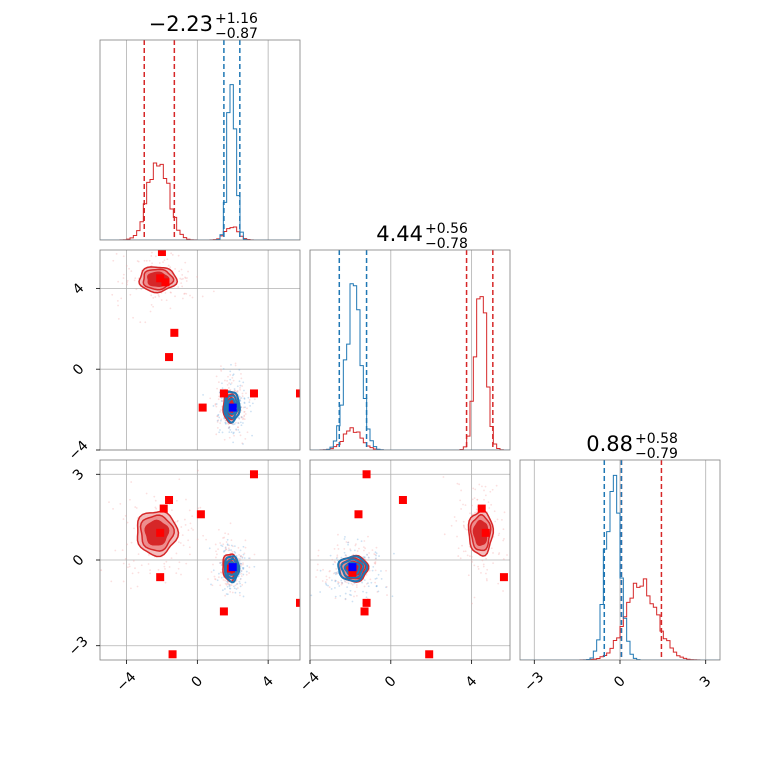  I want to click on panel-frame, so click(200, 350).